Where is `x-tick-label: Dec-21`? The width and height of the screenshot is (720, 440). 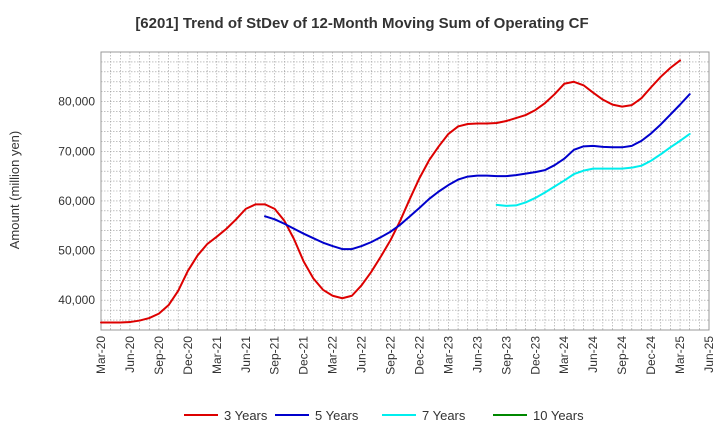
x-tick-label: Dec-21 is located at coordinates (304, 355).